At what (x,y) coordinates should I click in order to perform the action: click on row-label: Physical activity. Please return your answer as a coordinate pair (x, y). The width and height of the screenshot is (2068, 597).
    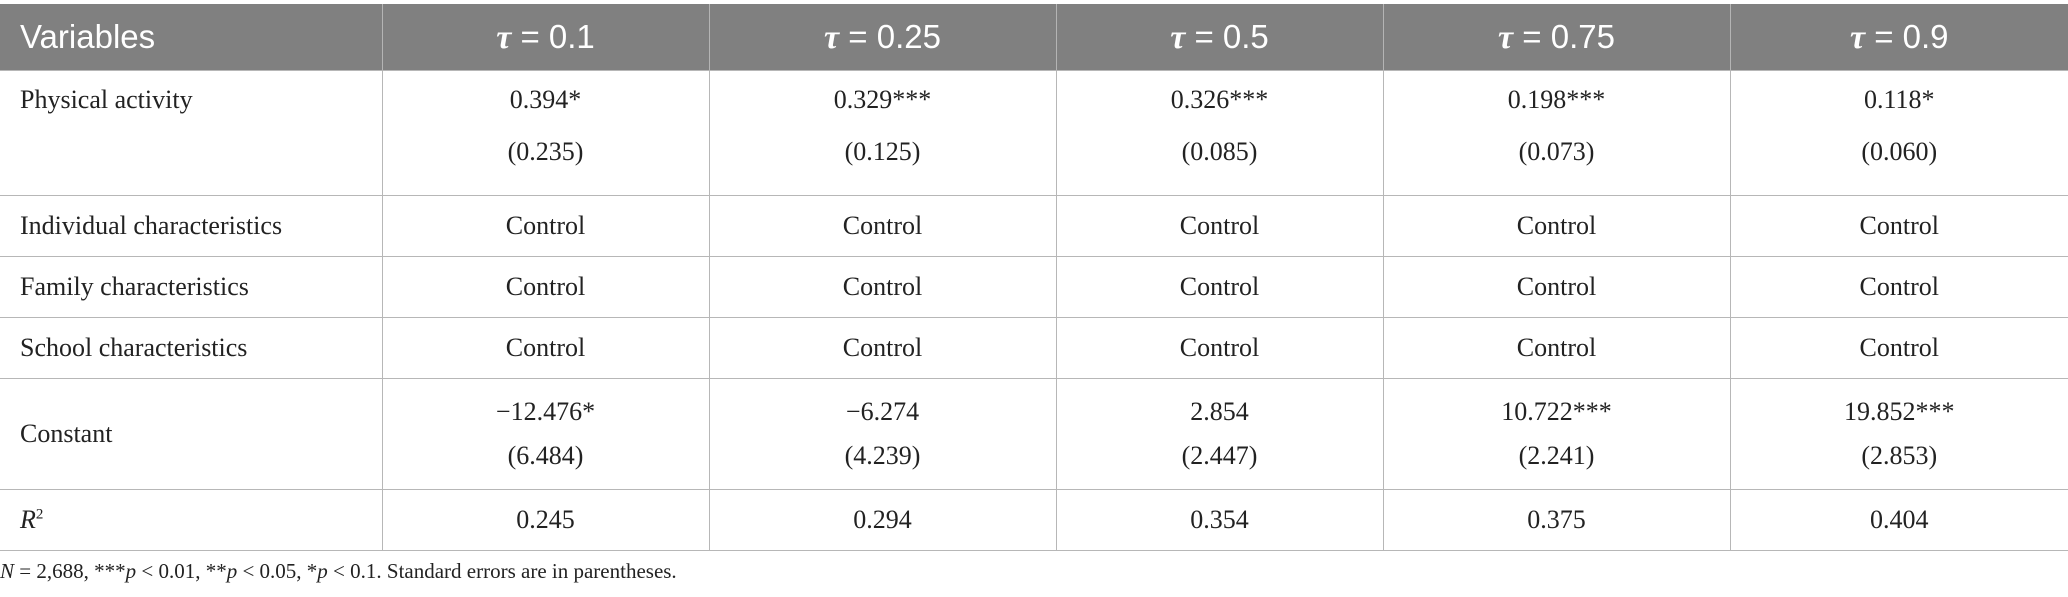
    Looking at the image, I should click on (191, 133).